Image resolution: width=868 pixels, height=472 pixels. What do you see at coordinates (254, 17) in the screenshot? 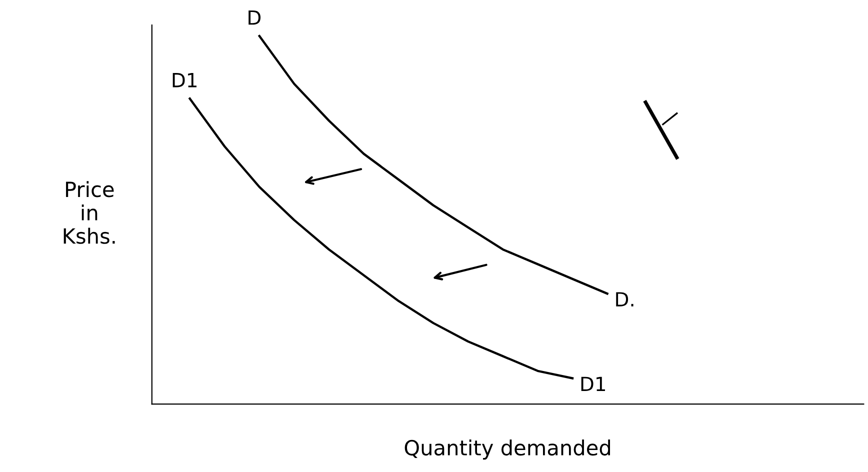
I see `series-label: D` at bounding box center [254, 17].